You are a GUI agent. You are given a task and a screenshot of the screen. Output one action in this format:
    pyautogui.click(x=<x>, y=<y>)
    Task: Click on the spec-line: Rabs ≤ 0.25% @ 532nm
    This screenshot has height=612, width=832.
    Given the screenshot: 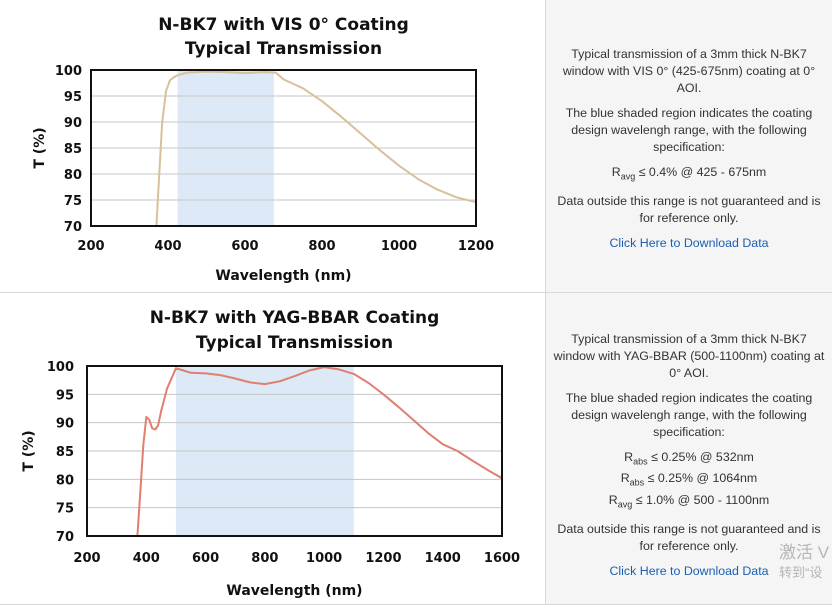 What is the action you would take?
    pyautogui.click(x=689, y=458)
    